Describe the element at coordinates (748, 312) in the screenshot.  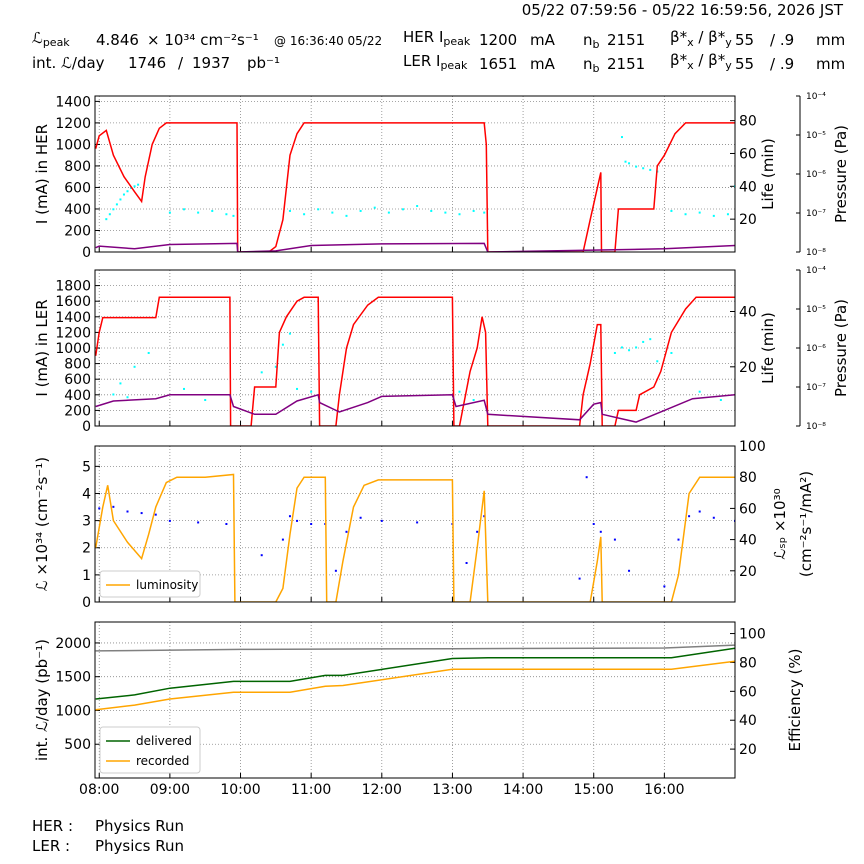
I see `y2-tick-label: 40` at that location.